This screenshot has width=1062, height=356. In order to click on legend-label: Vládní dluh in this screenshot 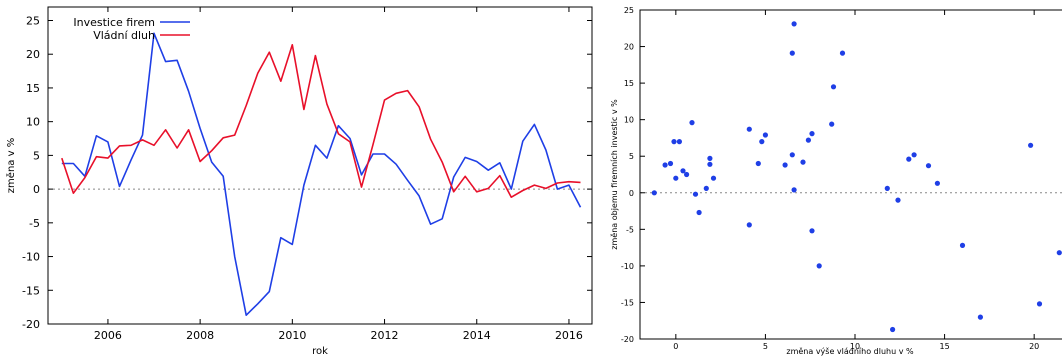, I will do `click(124, 35)`.